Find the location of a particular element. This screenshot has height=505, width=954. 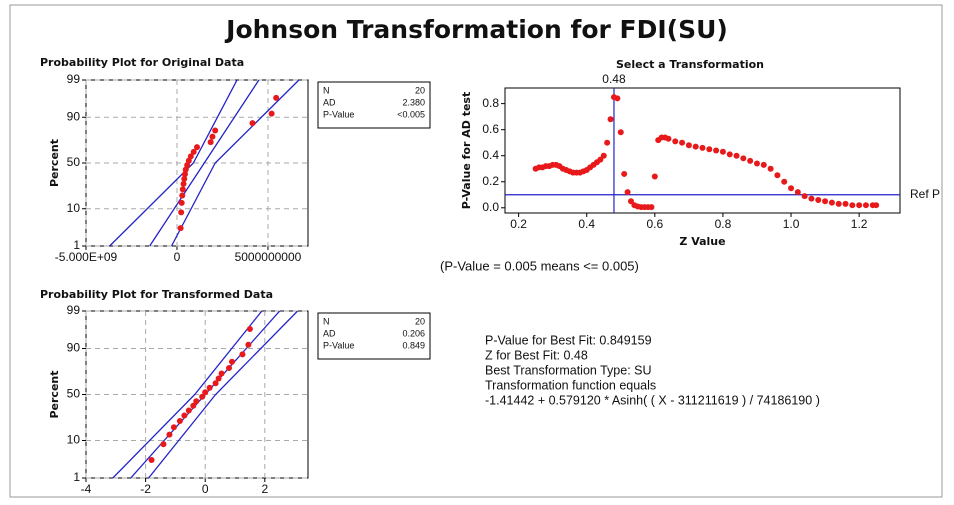

y-tick-label: 0.2 is located at coordinates (490, 181).